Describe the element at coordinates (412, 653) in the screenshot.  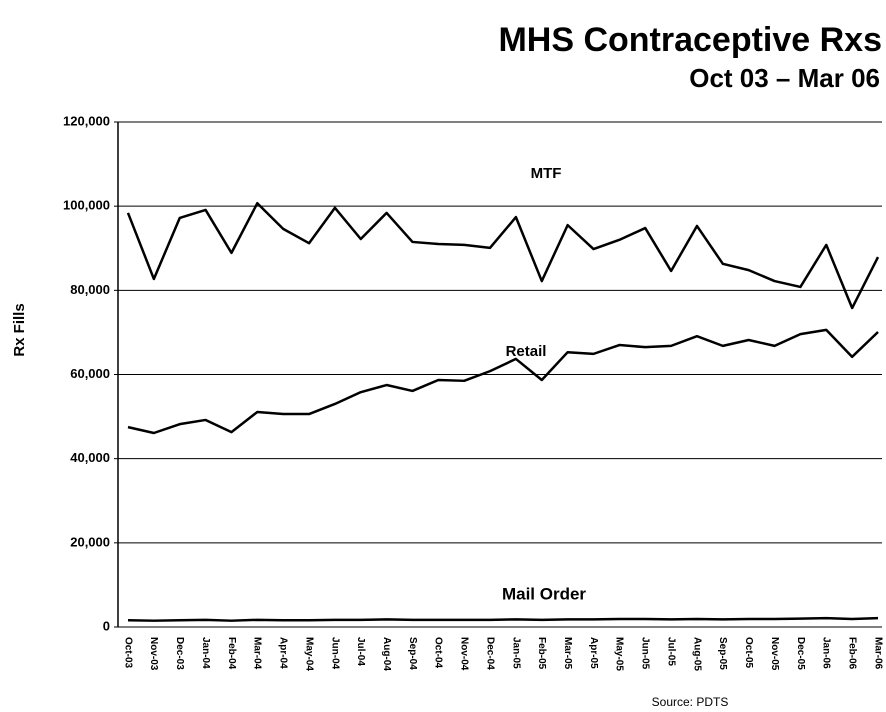
I see `x-tick-label: Sep-04` at that location.